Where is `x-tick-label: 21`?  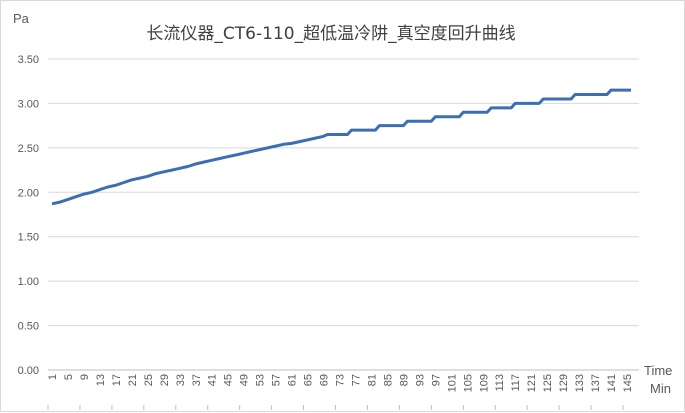
x-tick-label: 21 is located at coordinates (133, 380).